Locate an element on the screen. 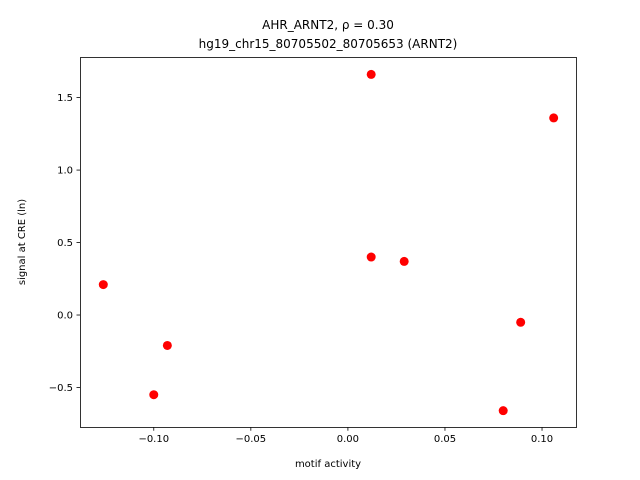 The width and height of the screenshot is (640, 480). y-tick-label: 0.5 is located at coordinates (65, 243).